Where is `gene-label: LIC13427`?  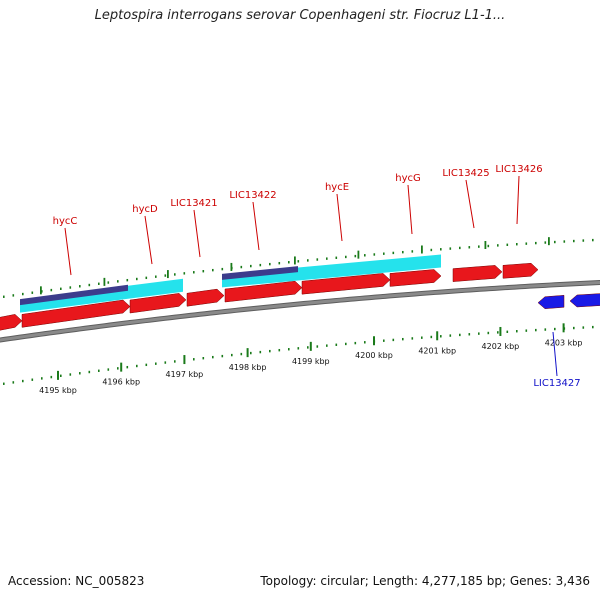 gene-label: LIC13427 is located at coordinates (556, 383).